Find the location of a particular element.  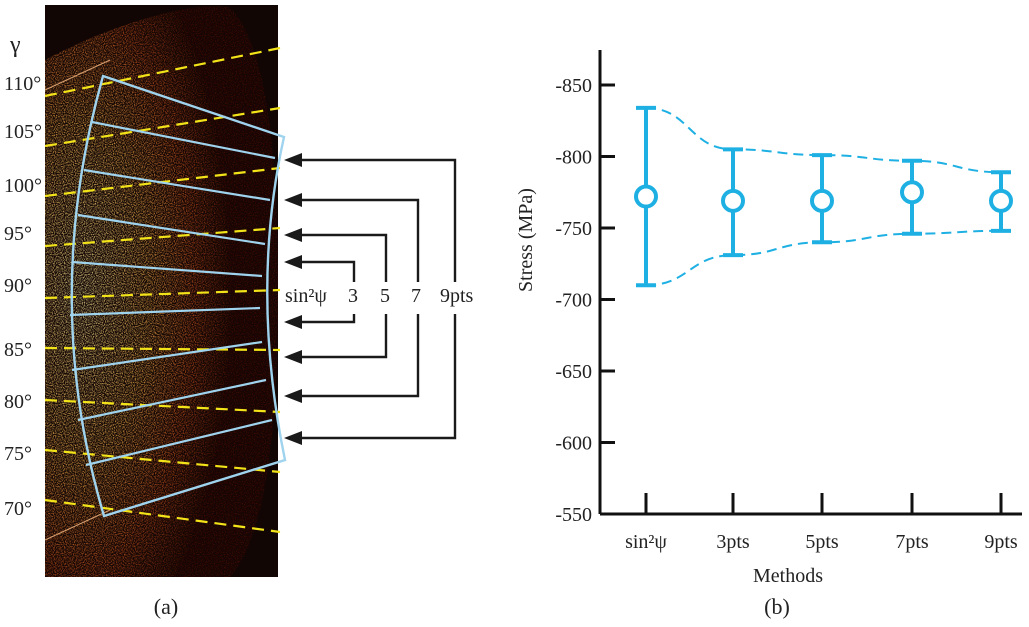

box-outline is located at coordinates (178, 296).